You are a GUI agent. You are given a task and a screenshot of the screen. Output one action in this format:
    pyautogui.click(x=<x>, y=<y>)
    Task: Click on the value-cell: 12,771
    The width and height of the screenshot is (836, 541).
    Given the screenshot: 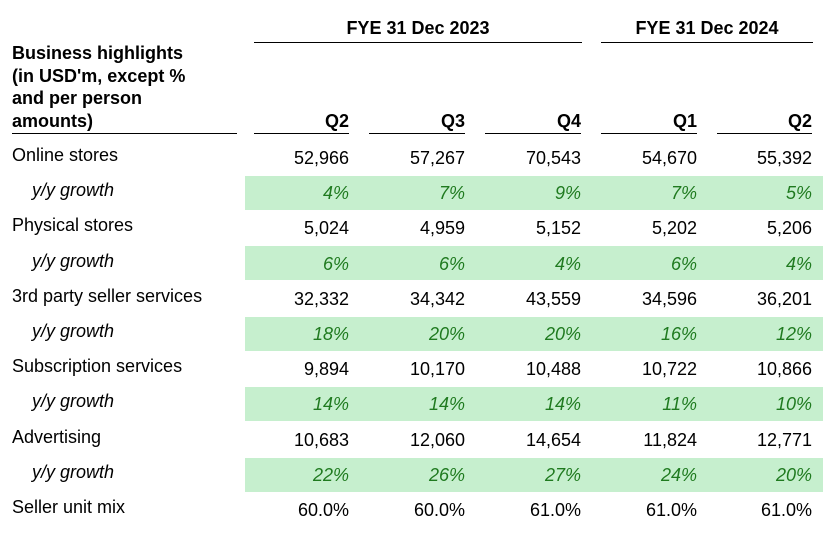 What is the action you would take?
    pyautogui.click(x=784, y=439)
    